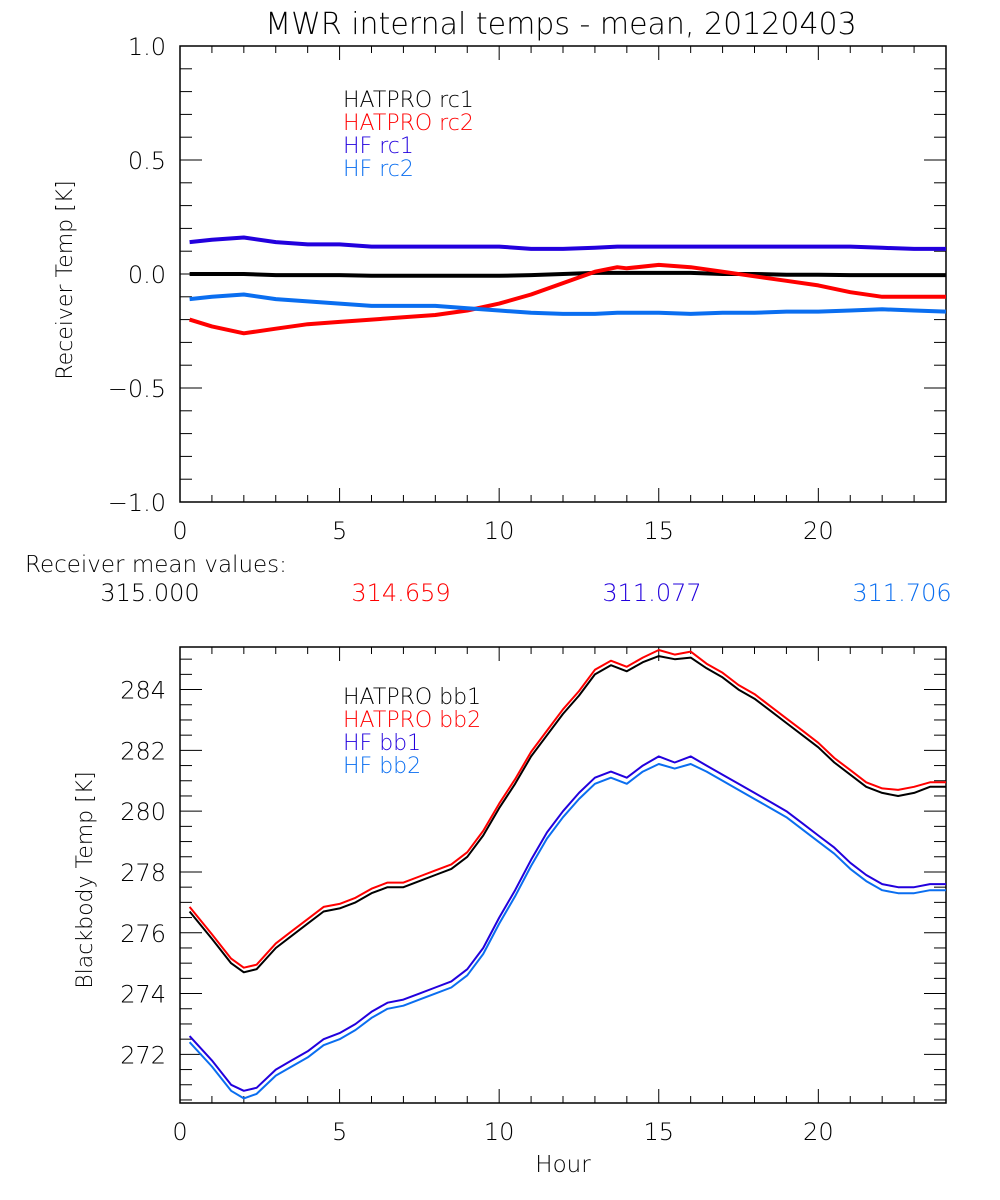  I want to click on chart-title: MWR internal temps - mean, 20120403, so click(560, 24).